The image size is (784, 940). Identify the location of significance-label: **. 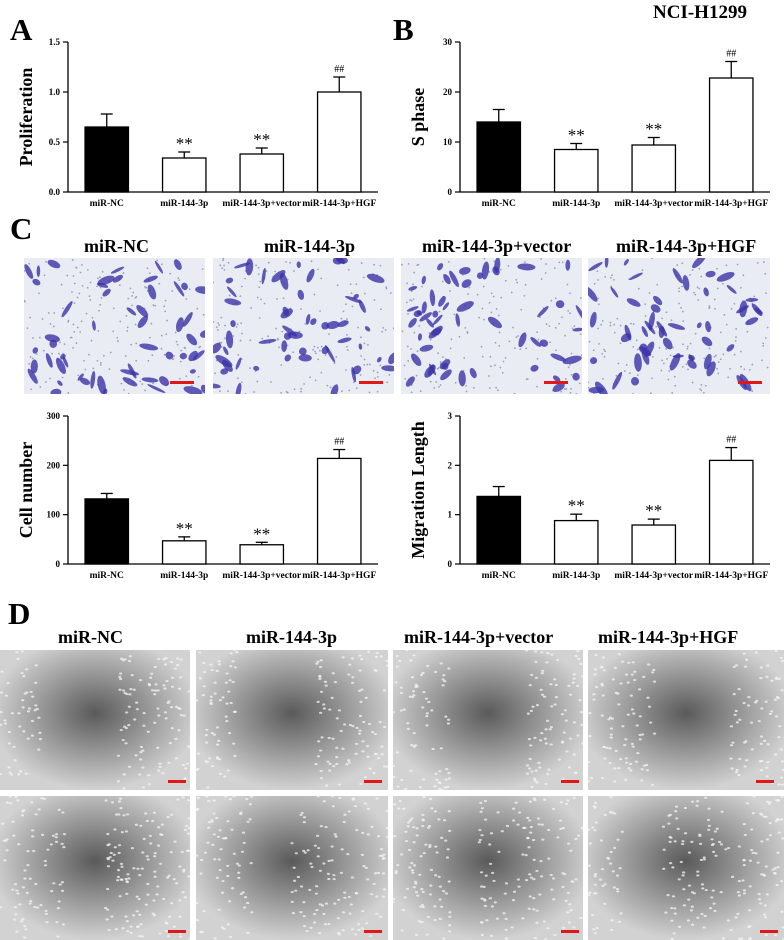
(261, 139).